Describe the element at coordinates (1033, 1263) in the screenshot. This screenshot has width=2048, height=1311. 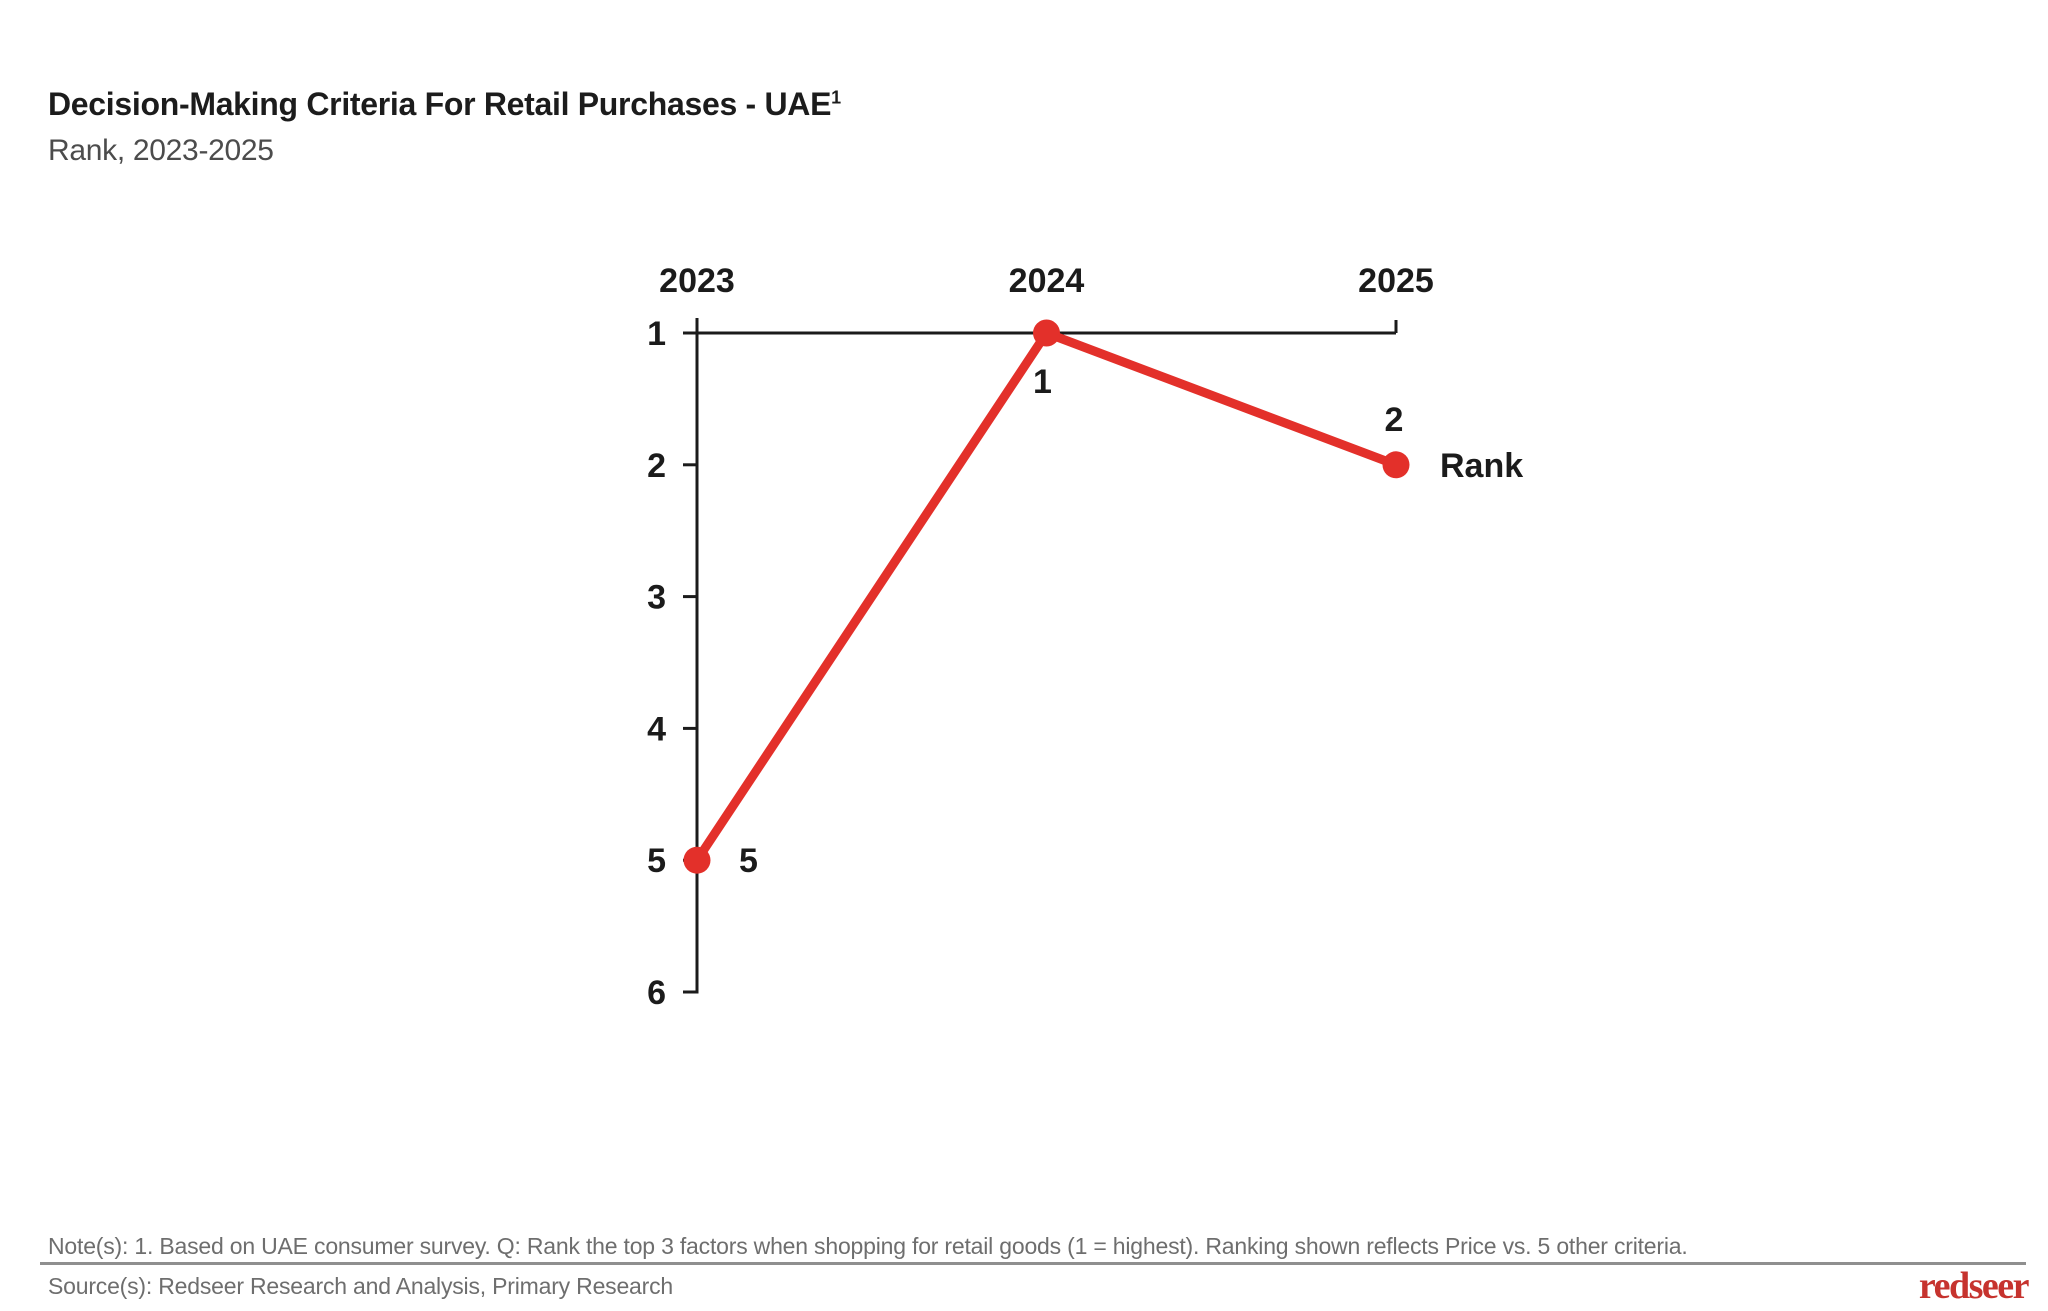
I see `footer-divider` at that location.